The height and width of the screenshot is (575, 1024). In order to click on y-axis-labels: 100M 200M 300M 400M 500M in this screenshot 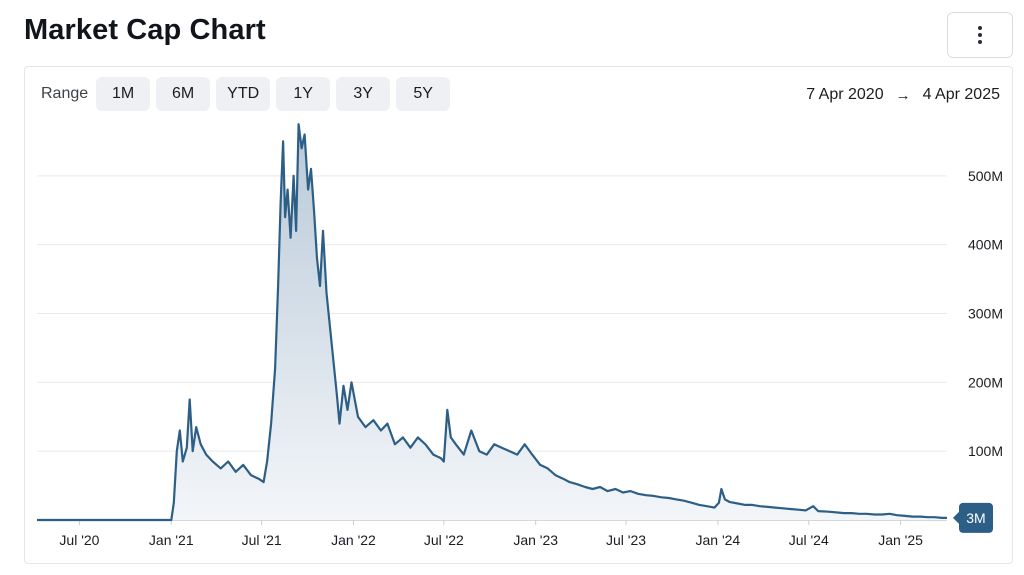, I will do `click(985, 313)`.